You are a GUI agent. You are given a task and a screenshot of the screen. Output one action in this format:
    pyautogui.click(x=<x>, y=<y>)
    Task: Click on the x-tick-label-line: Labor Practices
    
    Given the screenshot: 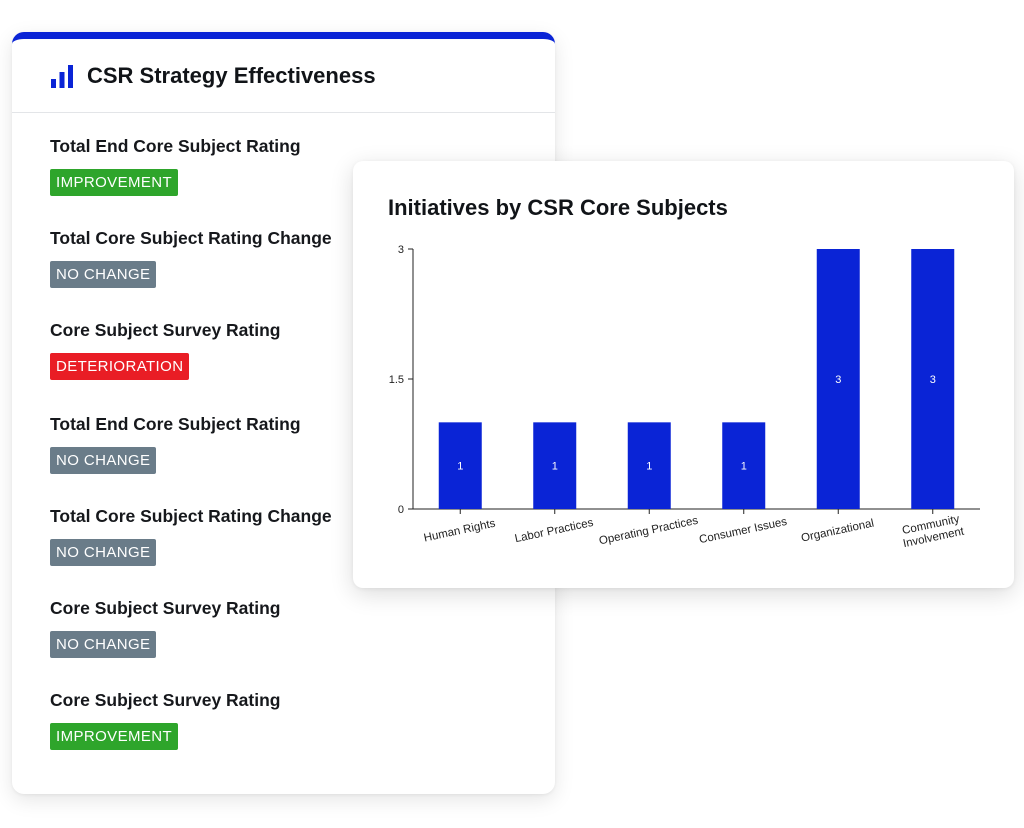 What is the action you would take?
    pyautogui.click(x=554, y=531)
    